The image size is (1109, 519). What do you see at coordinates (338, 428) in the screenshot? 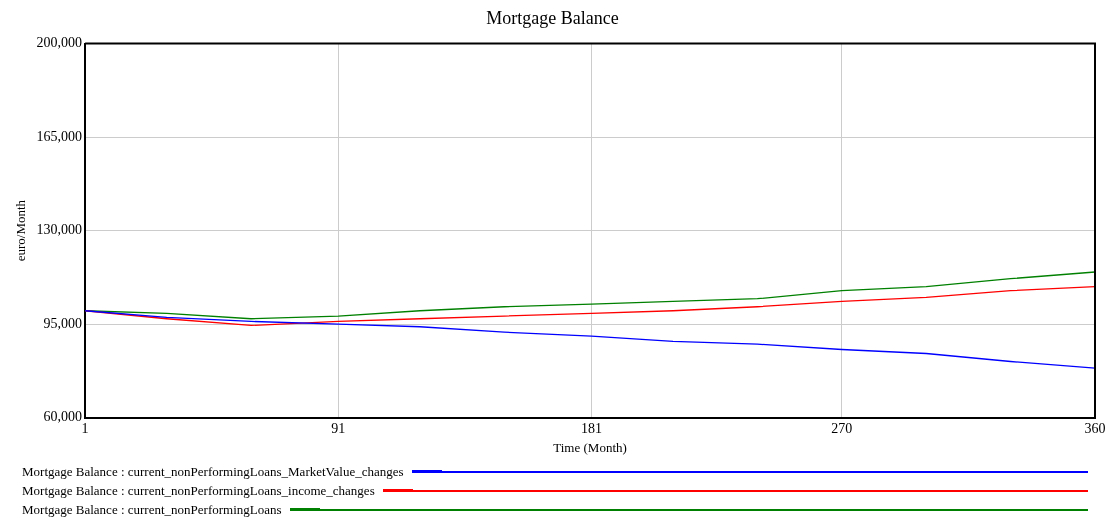
I see `x-tick-label: 91` at bounding box center [338, 428].